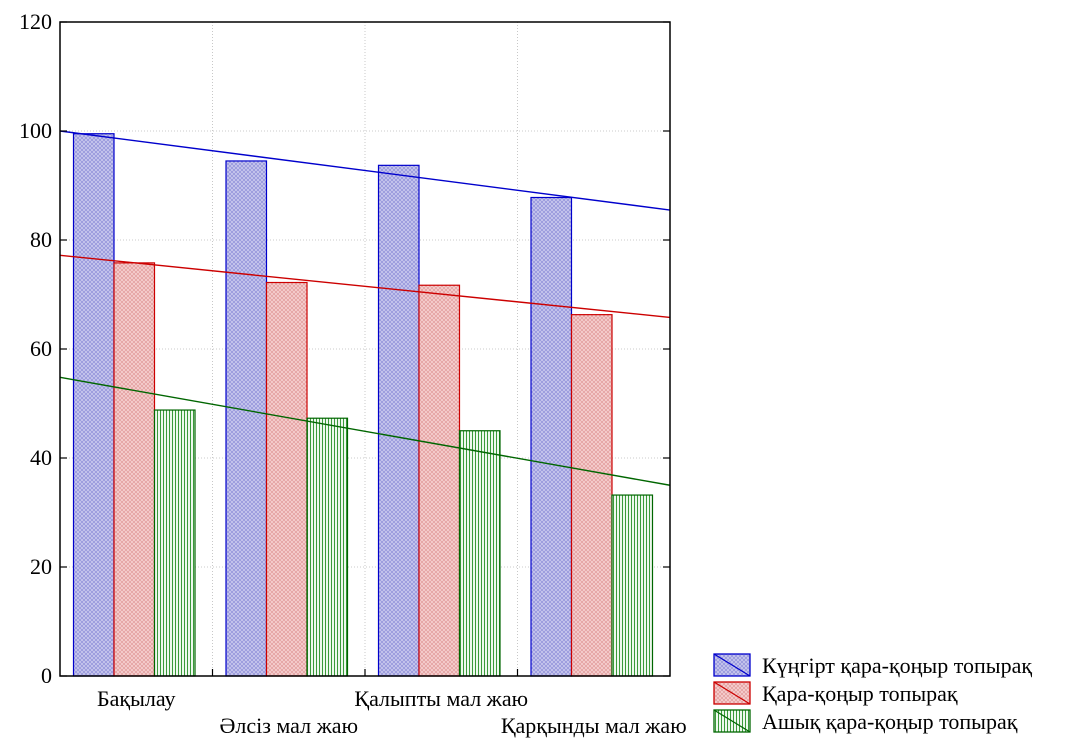 This screenshot has height=738, width=1086. Describe the element at coordinates (41, 566) in the screenshot. I see `y-tick-label: 20` at that location.